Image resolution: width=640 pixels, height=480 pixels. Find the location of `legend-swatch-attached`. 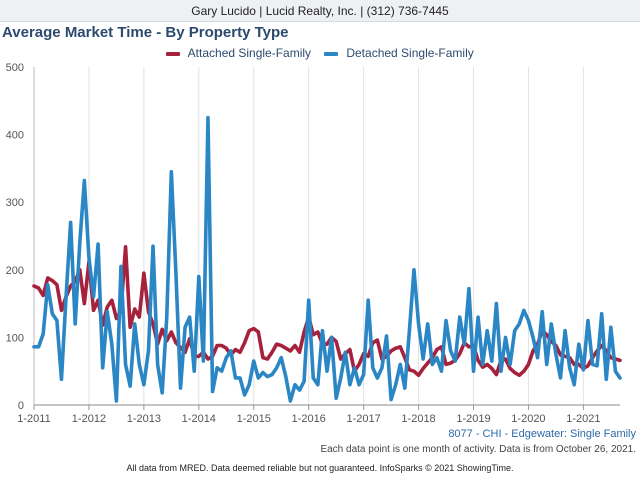

legend-swatch-attached is located at coordinates (173, 53).